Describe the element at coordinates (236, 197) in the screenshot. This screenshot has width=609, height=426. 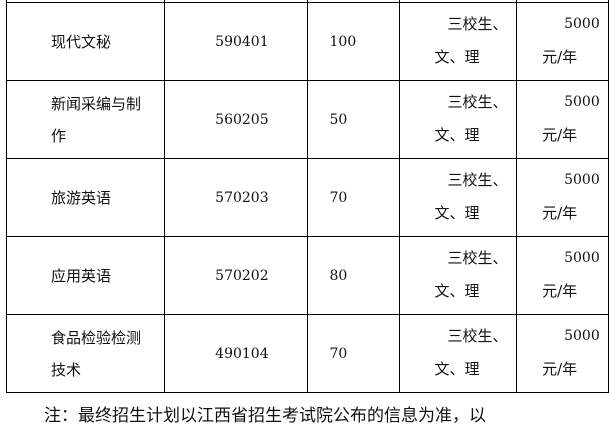
I see `program-code: 570203` at that location.